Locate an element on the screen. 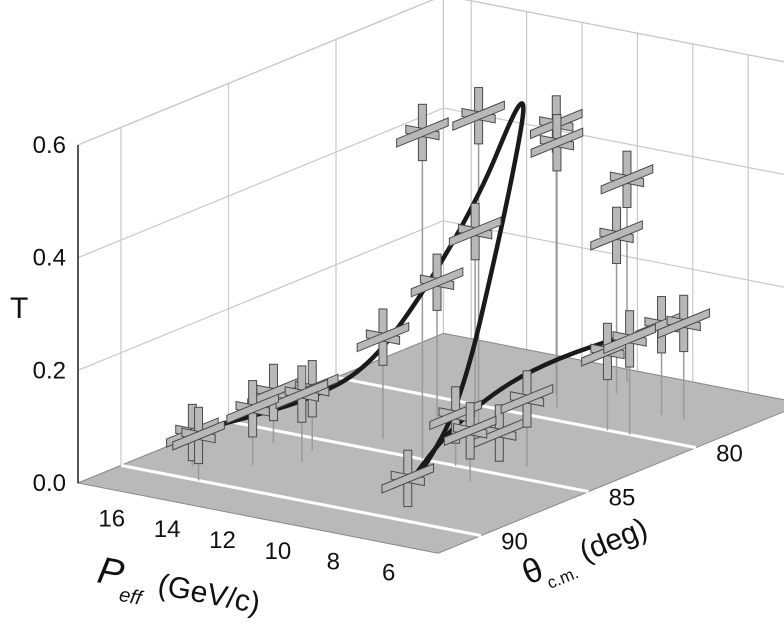 This screenshot has width=784, height=630. x-tick-label: 6 is located at coordinates (388, 572).